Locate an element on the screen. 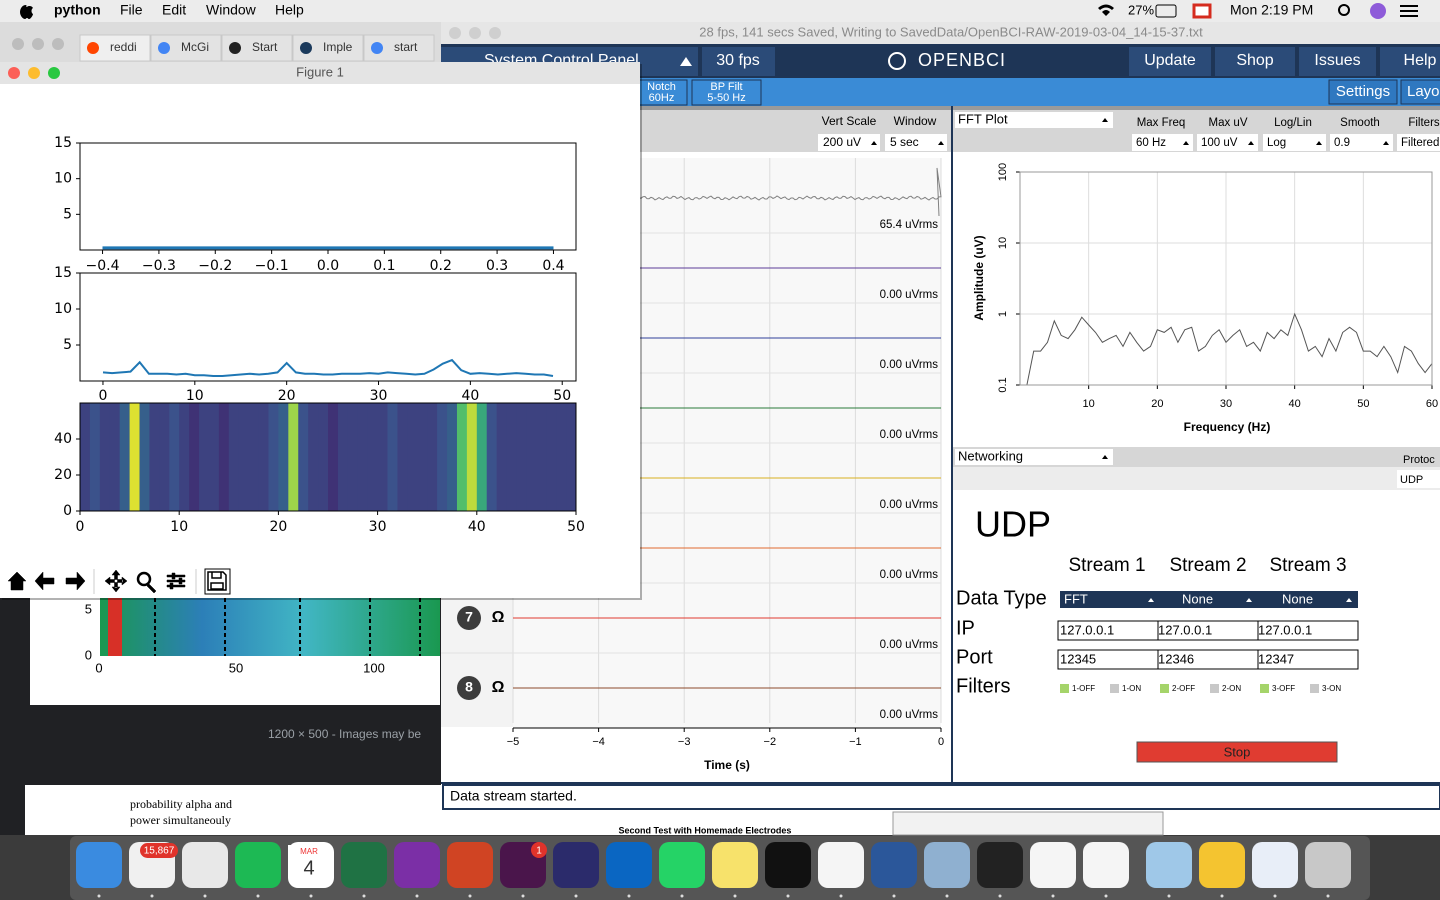  app-name: python is located at coordinates (77, 10).